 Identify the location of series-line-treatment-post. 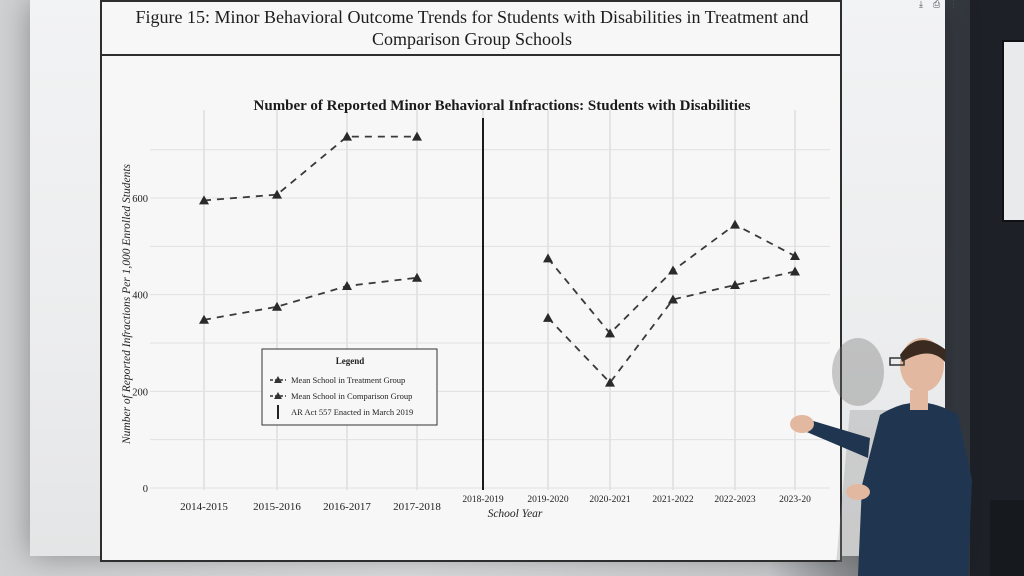
(671, 279).